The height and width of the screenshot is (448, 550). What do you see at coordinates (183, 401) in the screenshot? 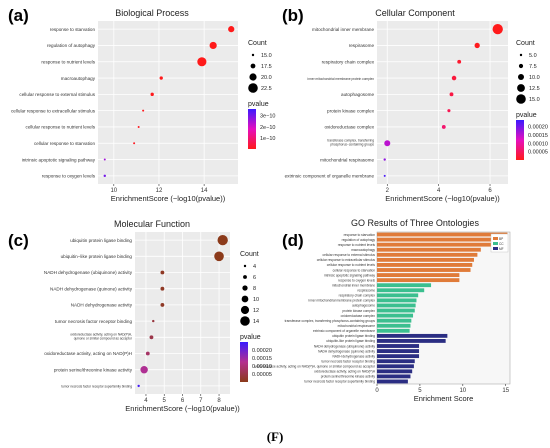
I see `x-tick-label: 6` at bounding box center [183, 401].